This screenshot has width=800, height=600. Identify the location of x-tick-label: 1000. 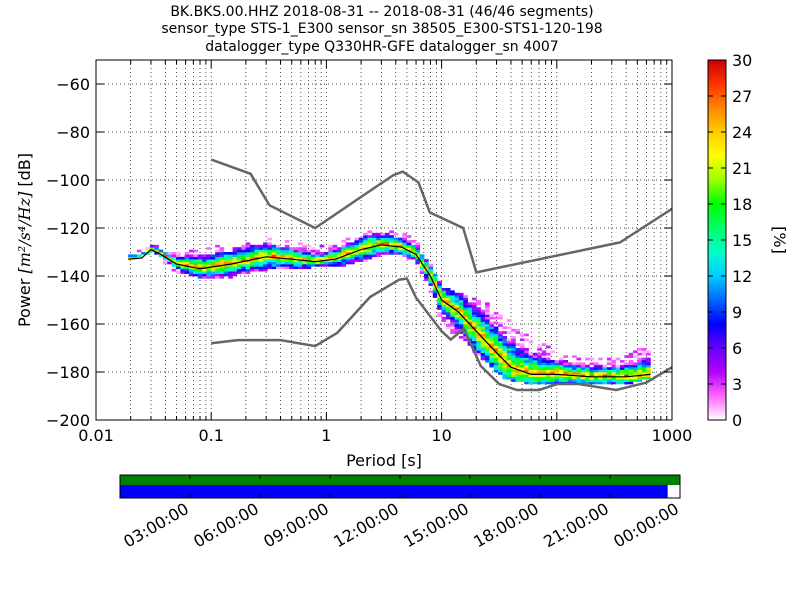
(672, 435).